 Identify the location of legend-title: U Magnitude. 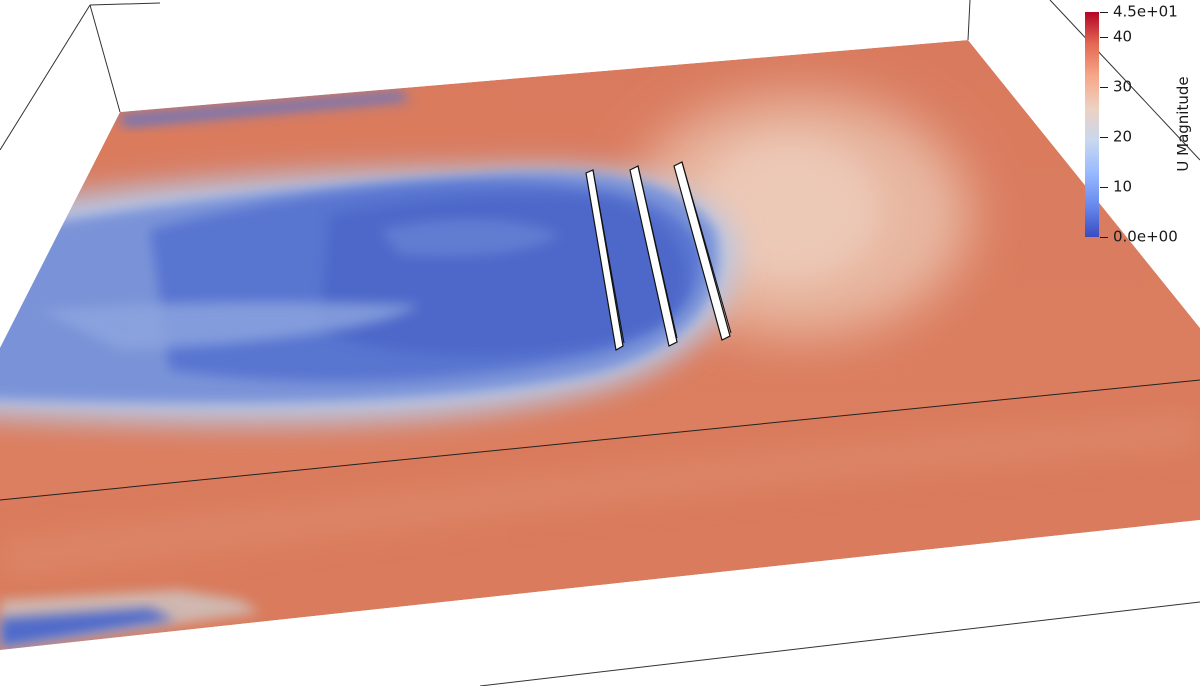
(1183, 124).